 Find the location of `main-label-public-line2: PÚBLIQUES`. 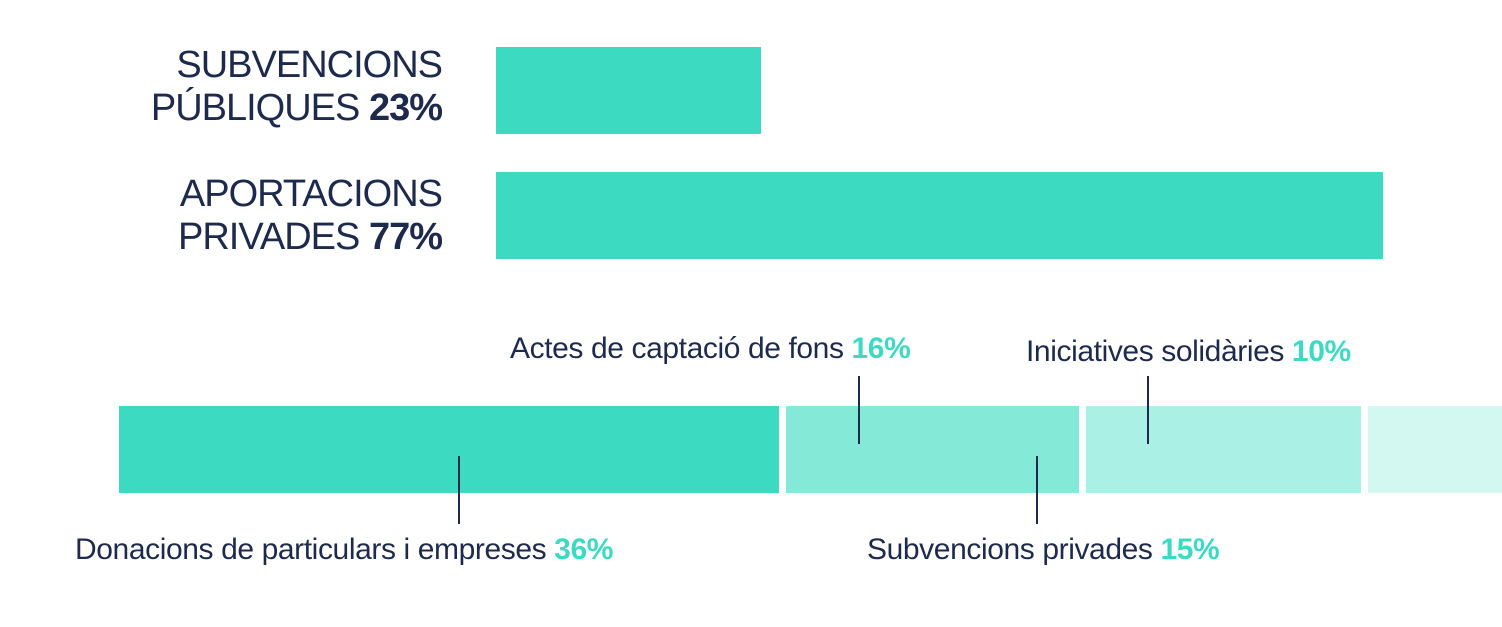

main-label-public-line2: PÚBLIQUES is located at coordinates (255, 108).